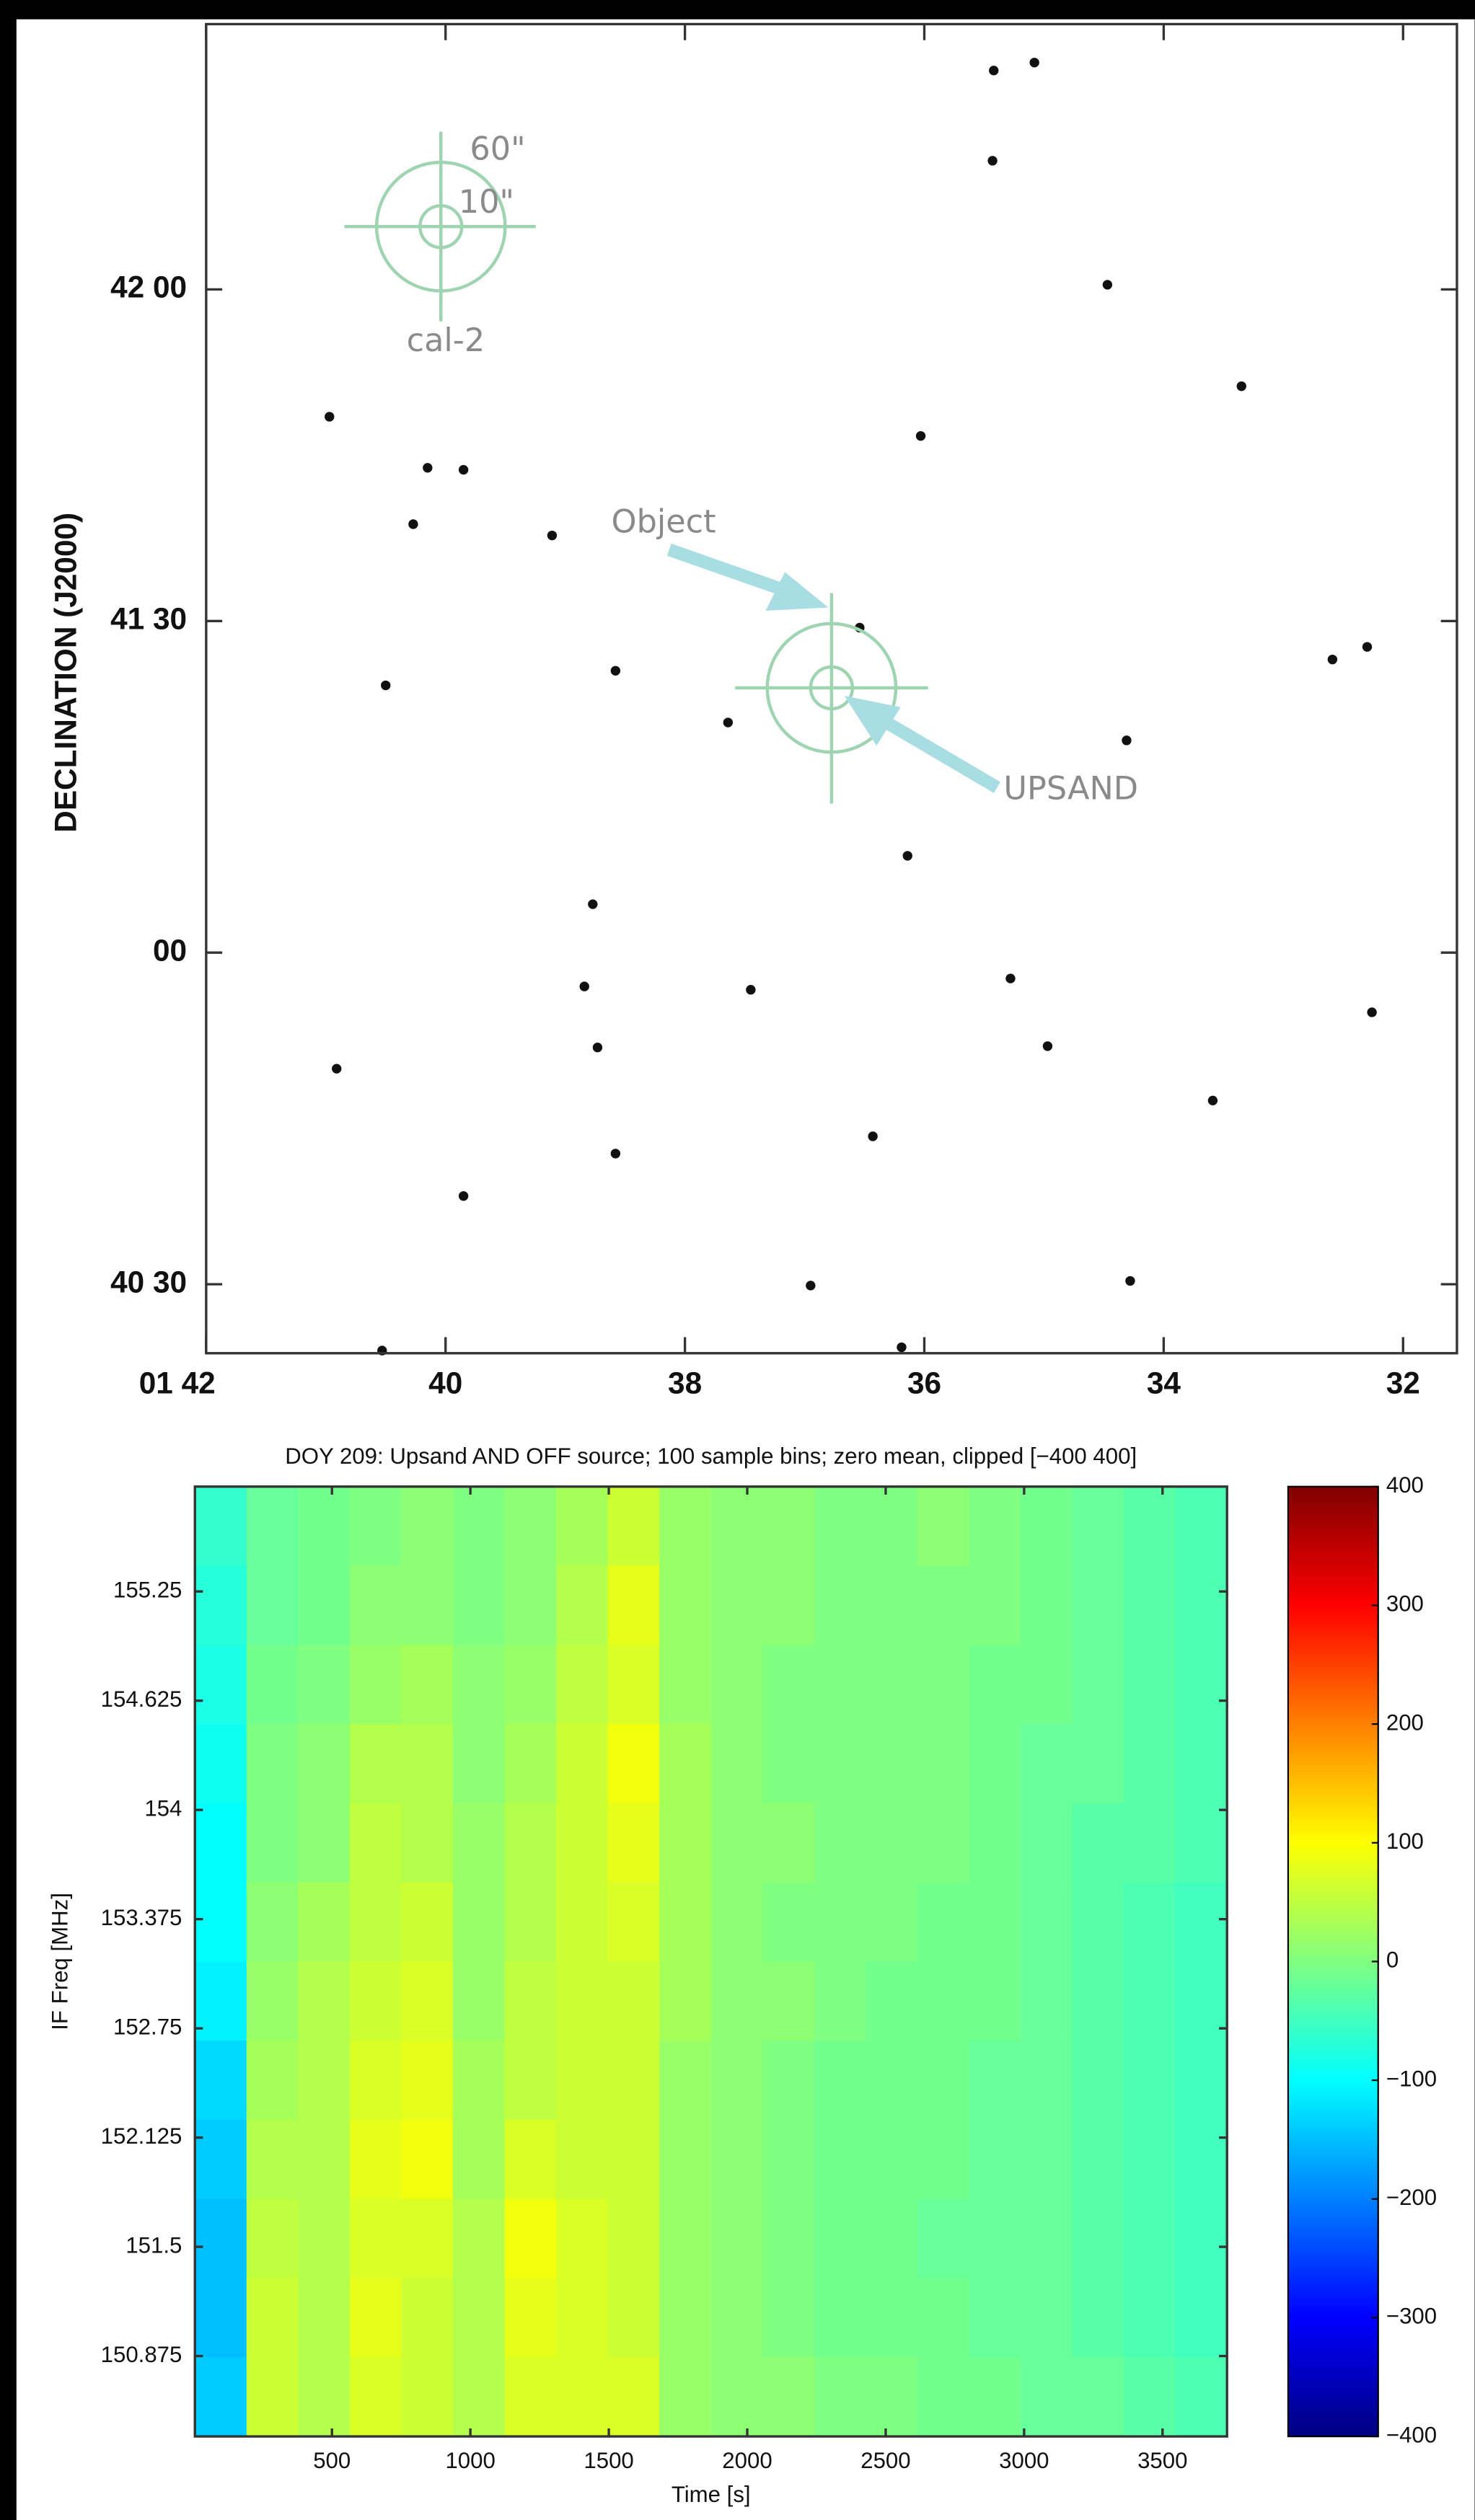  Describe the element at coordinates (885, 2460) in the screenshot. I see `x-tick-label: 2500` at that location.